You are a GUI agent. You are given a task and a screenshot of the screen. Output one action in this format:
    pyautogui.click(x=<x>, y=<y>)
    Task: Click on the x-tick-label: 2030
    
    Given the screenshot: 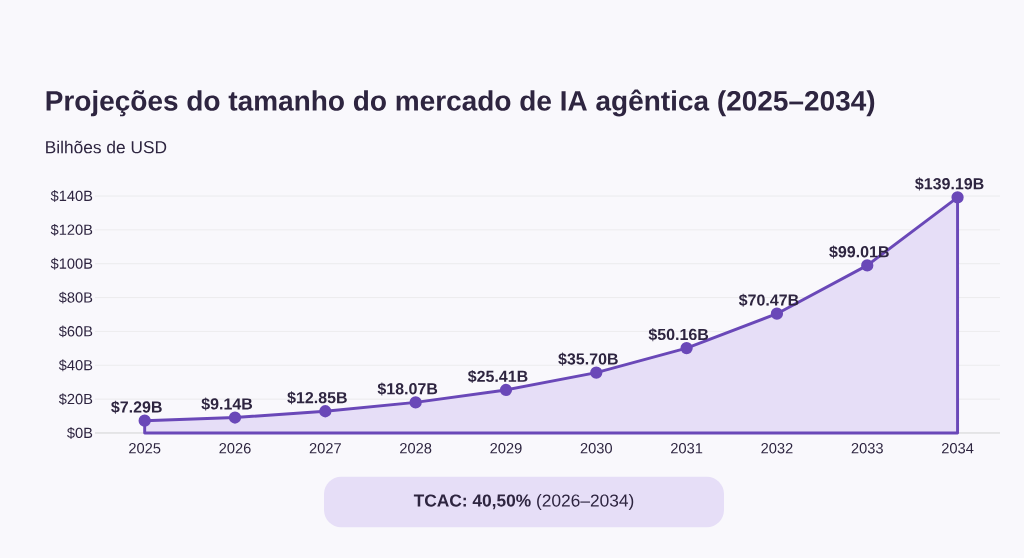 What is the action you would take?
    pyautogui.click(x=596, y=448)
    